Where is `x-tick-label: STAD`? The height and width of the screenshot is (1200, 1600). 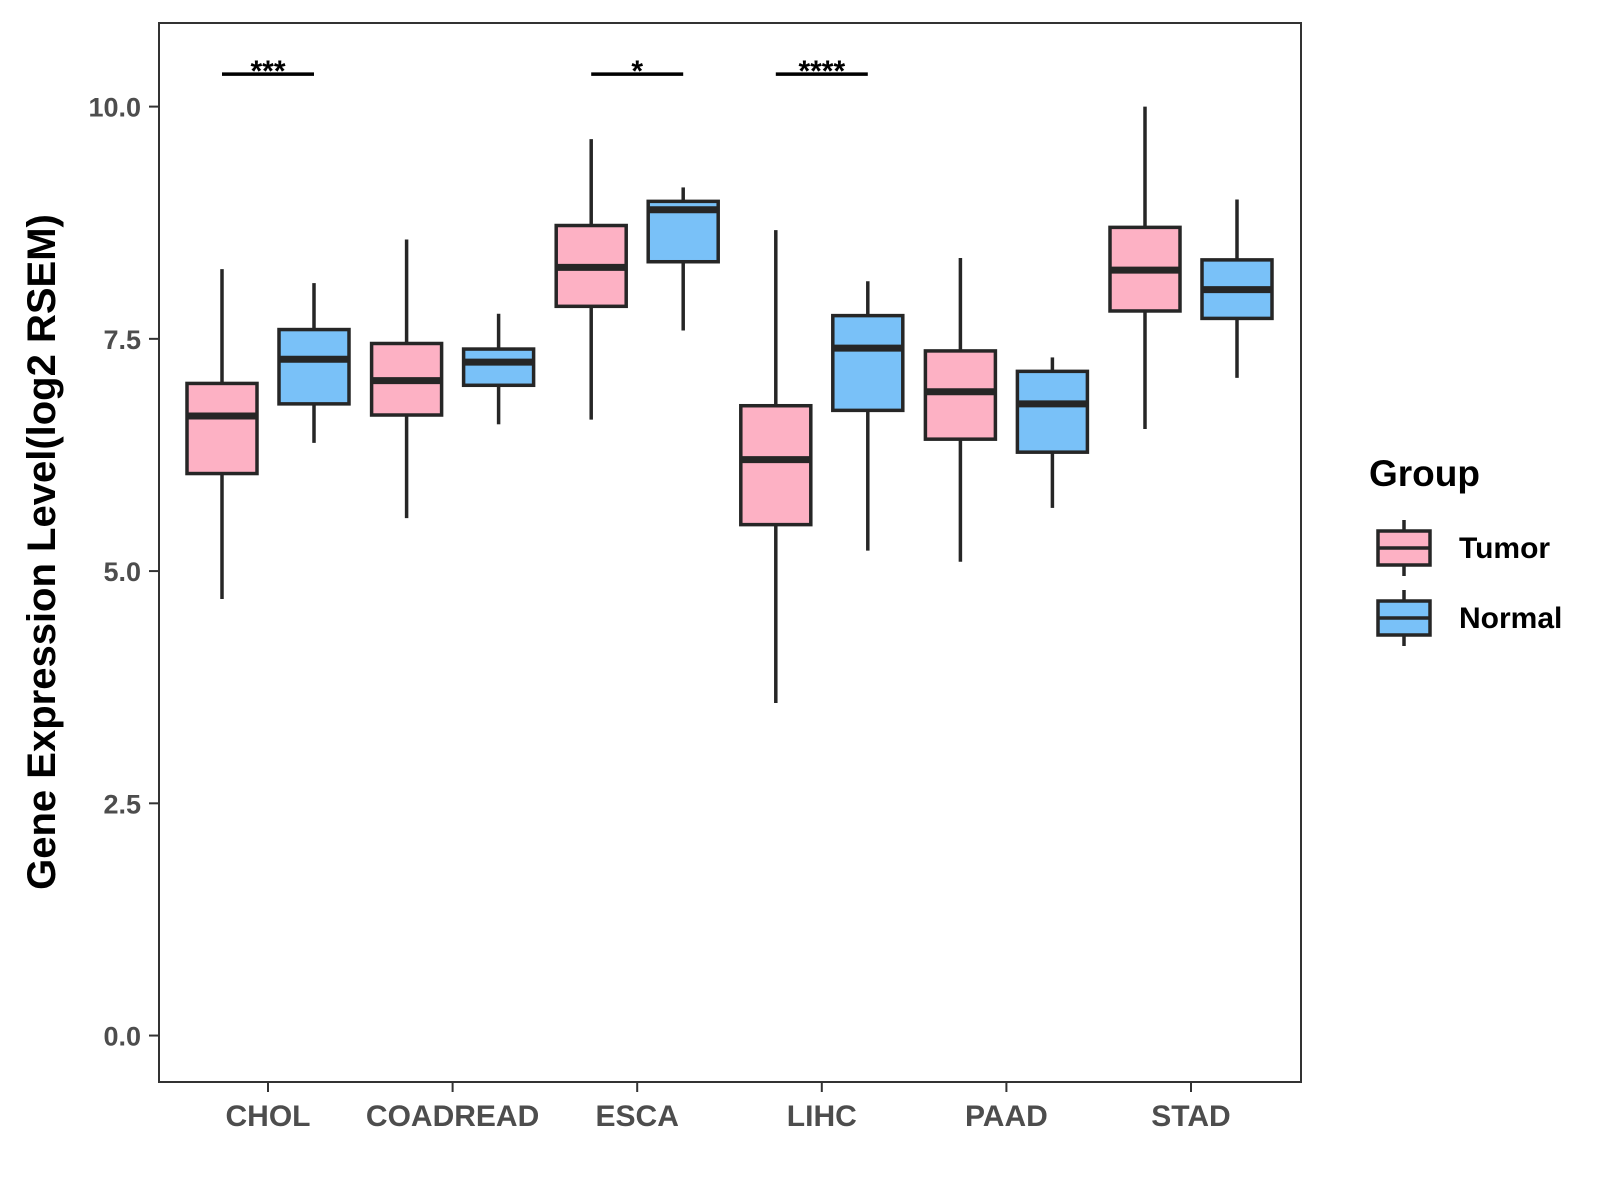 x-tick-label: STAD is located at coordinates (1190, 1116).